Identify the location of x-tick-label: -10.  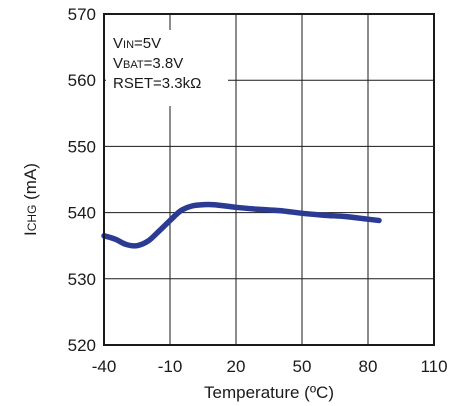
(170, 366).